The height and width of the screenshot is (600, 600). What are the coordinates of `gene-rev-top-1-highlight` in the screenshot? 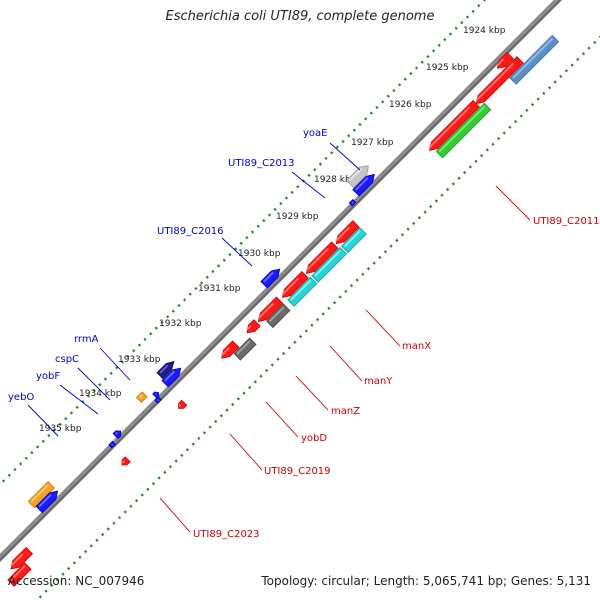 It's located at (500, 62).